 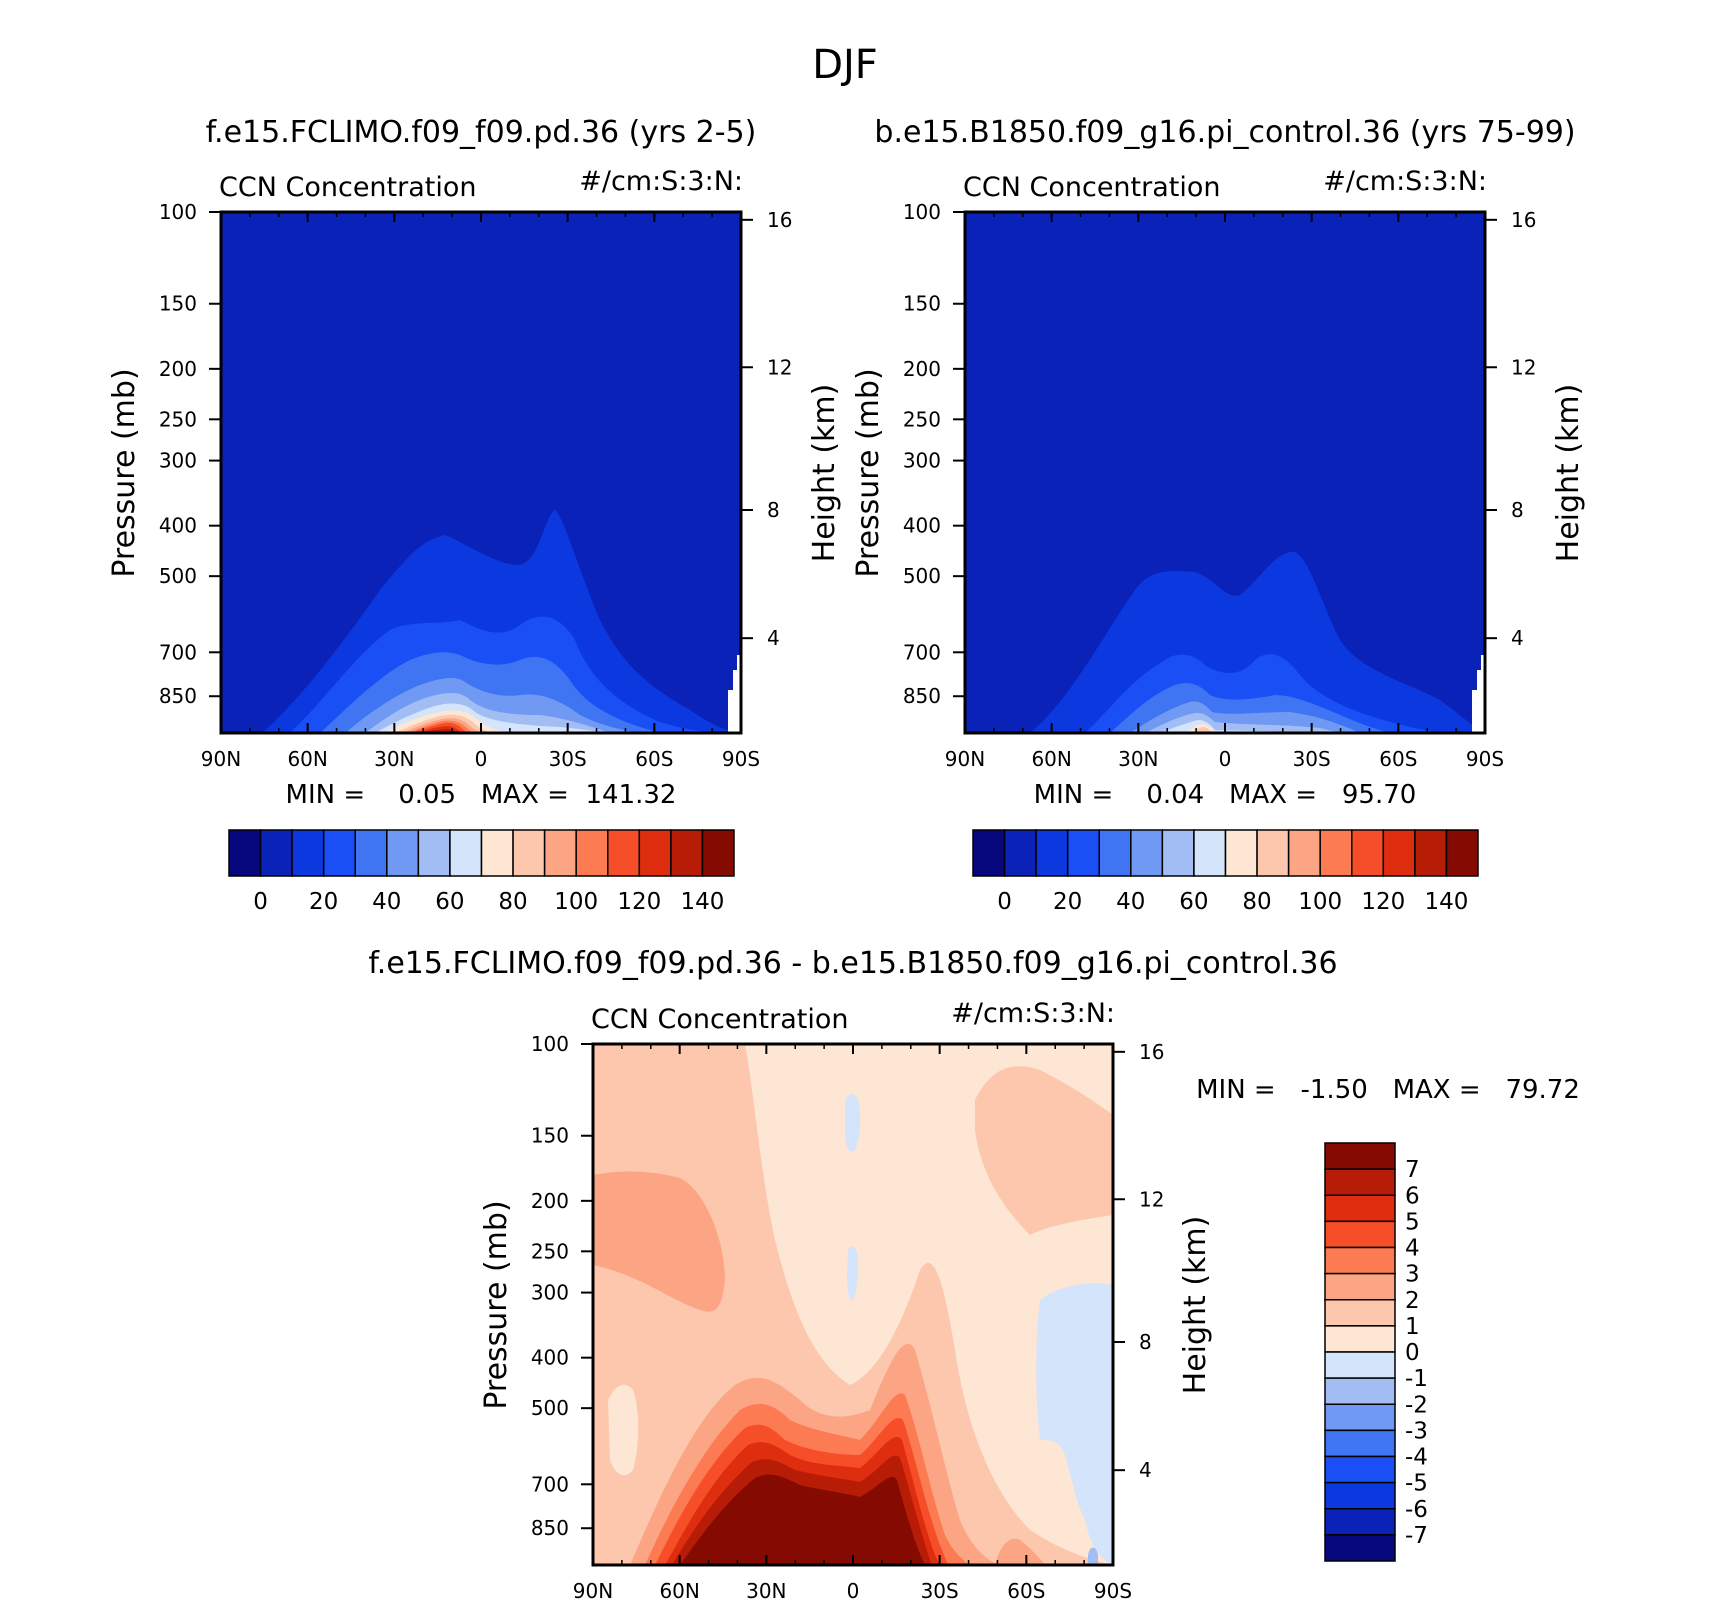 I want to click on colorbar-label: -1, so click(x=1416, y=1379).